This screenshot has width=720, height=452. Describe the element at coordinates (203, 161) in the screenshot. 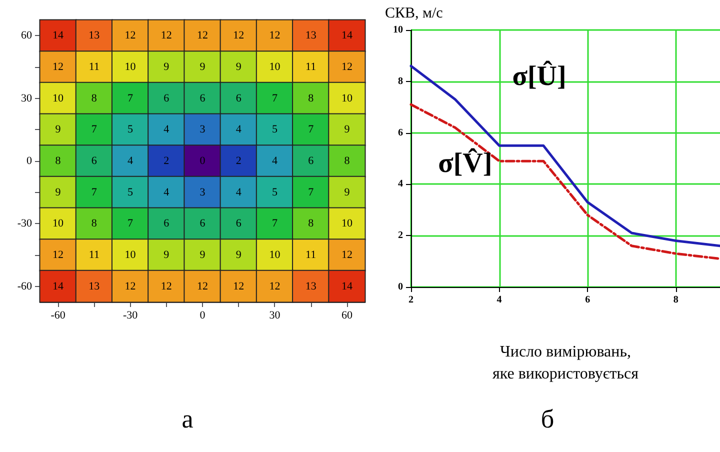

I see `data-label: 0` at that location.